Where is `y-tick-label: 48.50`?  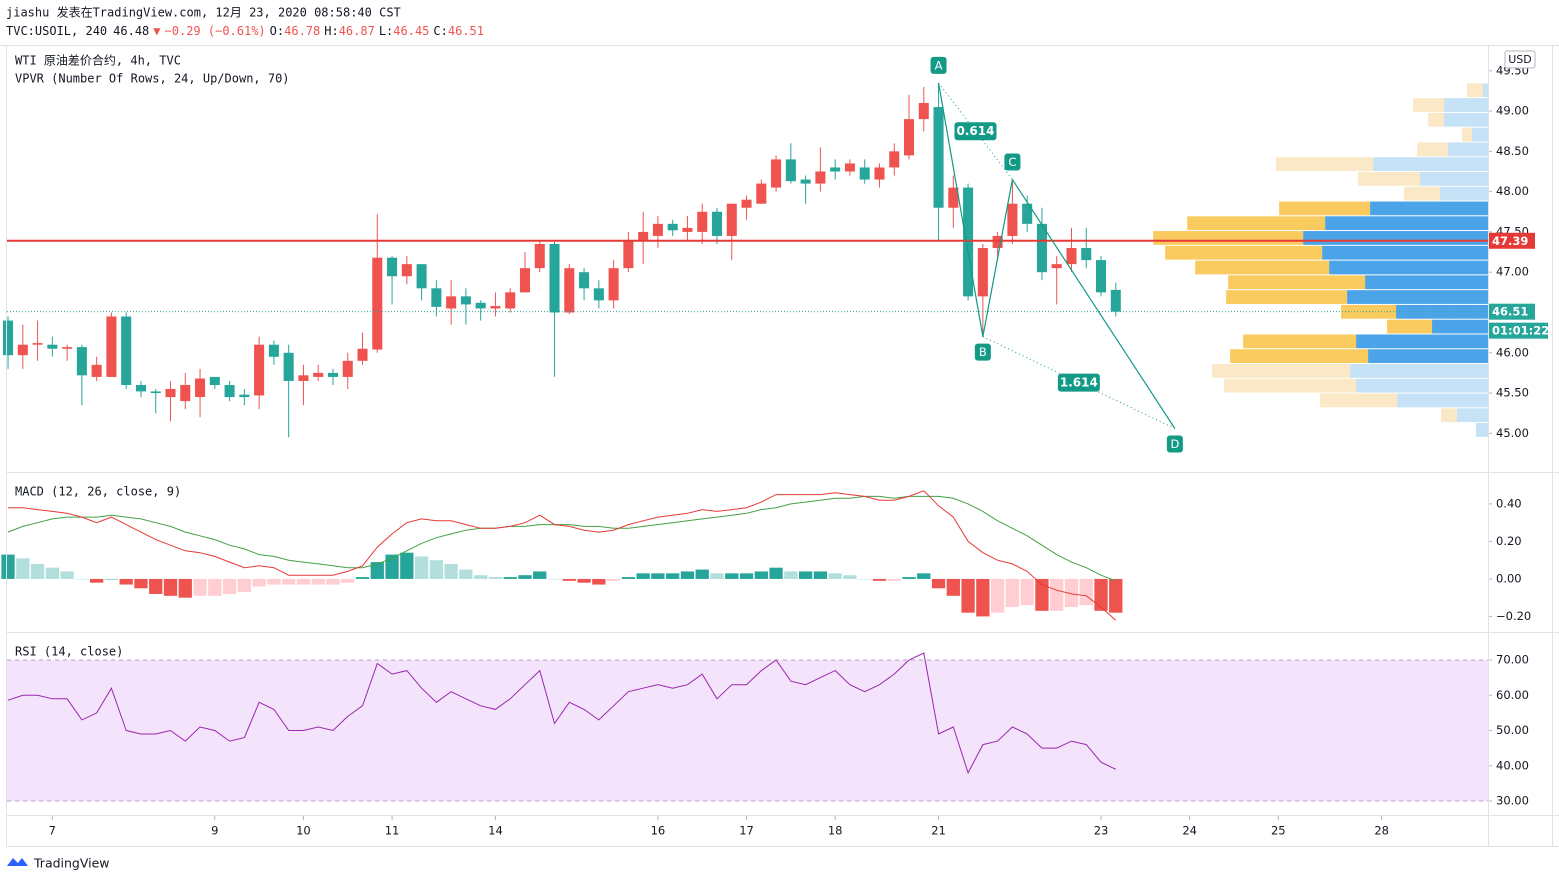
y-tick-label: 48.50 is located at coordinates (1512, 151).